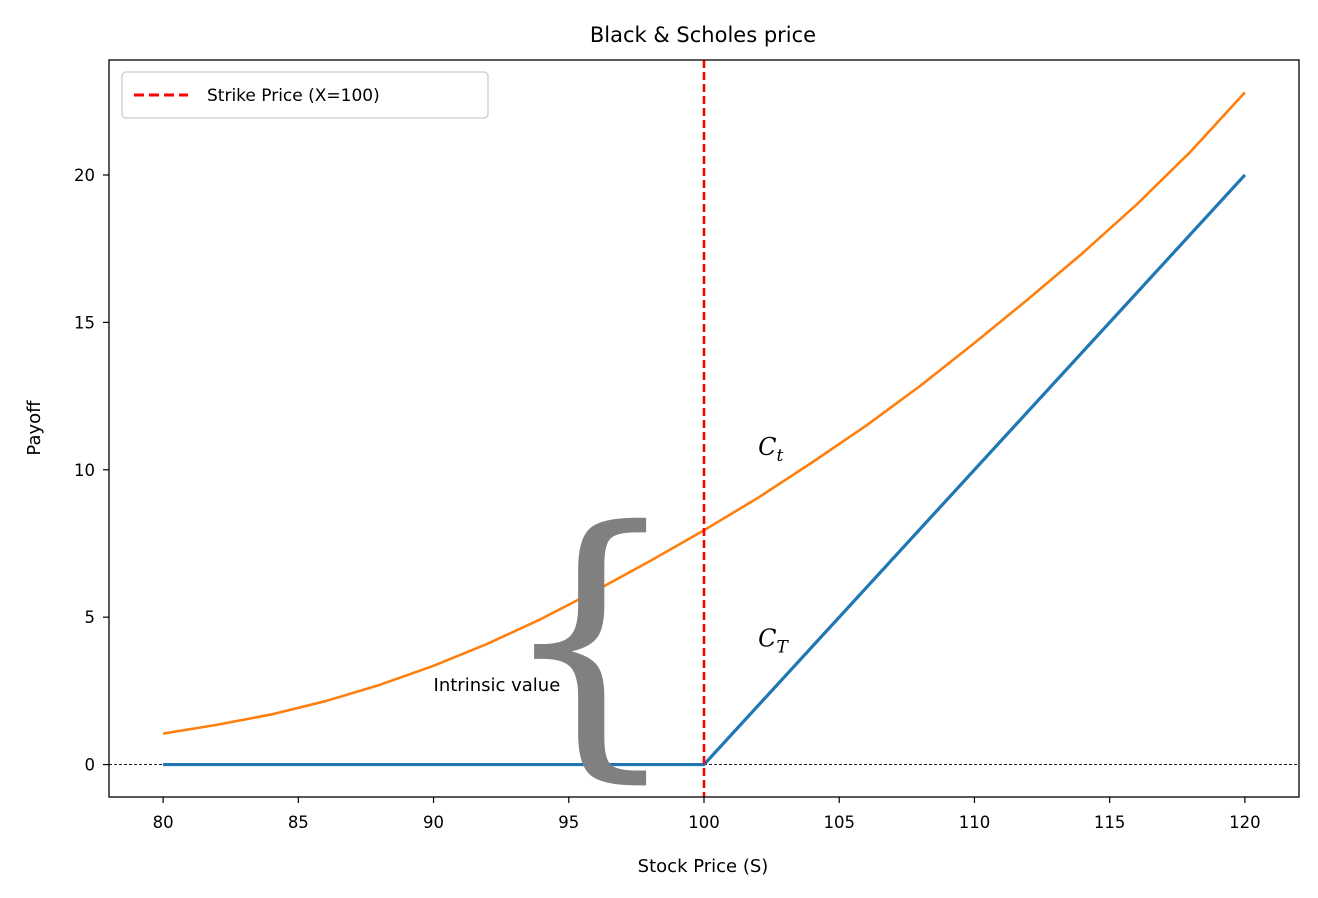 The height and width of the screenshot is (898, 1318). Describe the element at coordinates (839, 822) in the screenshot. I see `x-tick-label: 105` at that location.